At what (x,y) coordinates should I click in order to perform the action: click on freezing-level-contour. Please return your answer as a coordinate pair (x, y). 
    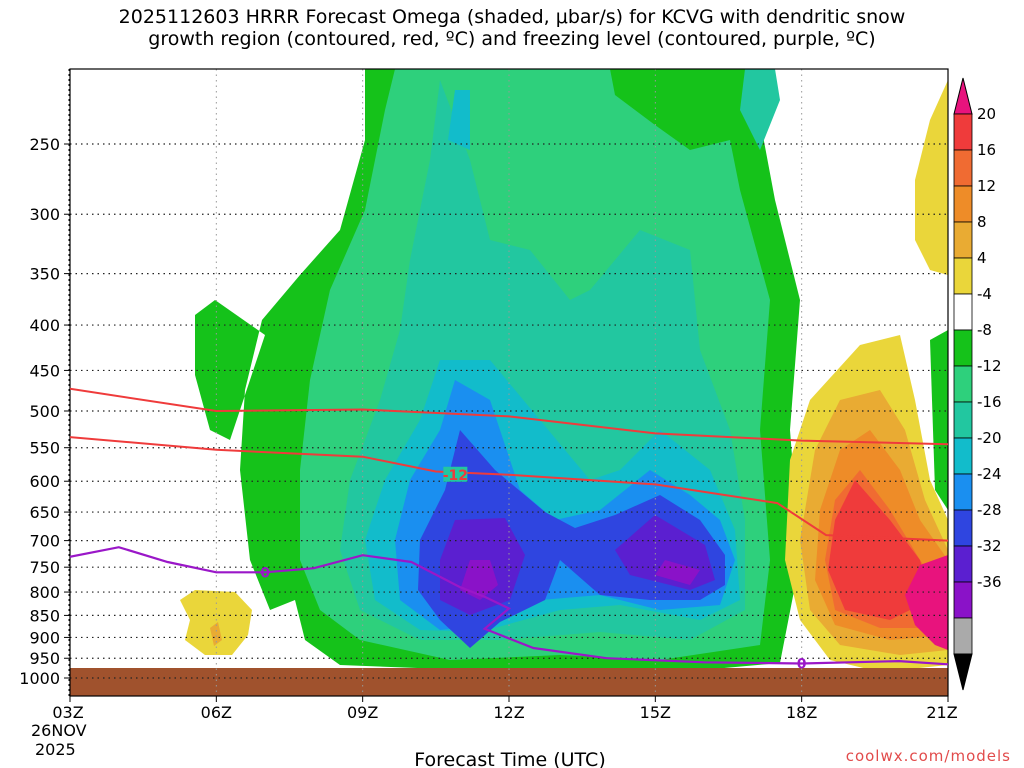
    Looking at the image, I should click on (509, 606).